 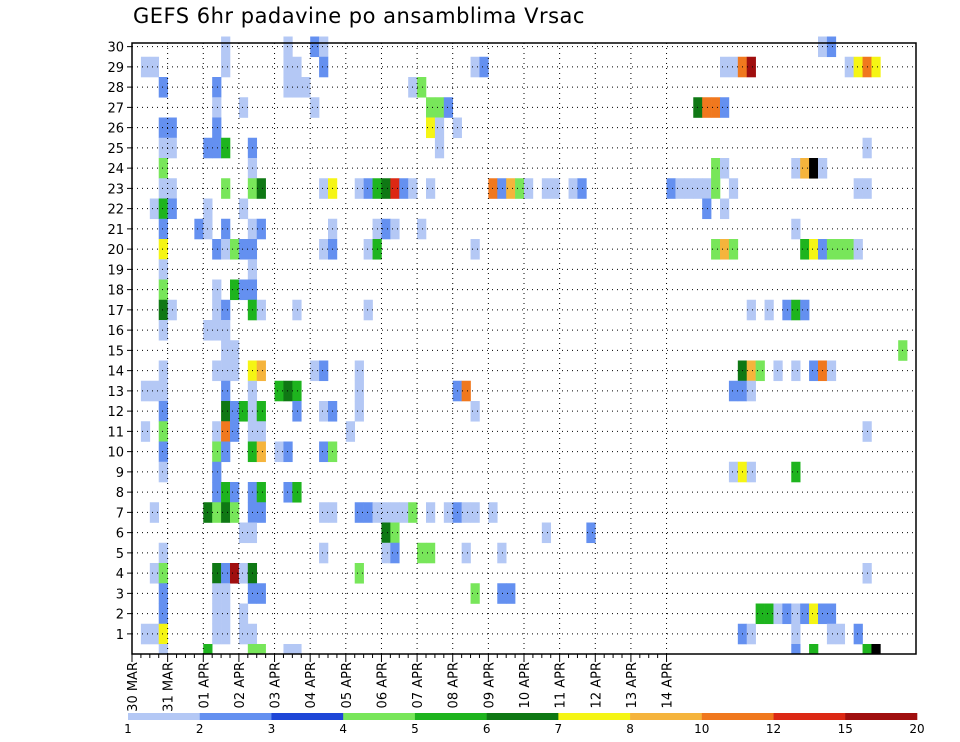 What do you see at coordinates (632, 685) in the screenshot?
I see `x-tick-label: 13 APR` at bounding box center [632, 685].